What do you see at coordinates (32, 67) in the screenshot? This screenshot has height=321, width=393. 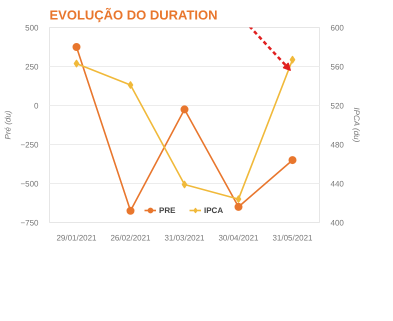 I see `y-tick-label: 250` at bounding box center [32, 67].